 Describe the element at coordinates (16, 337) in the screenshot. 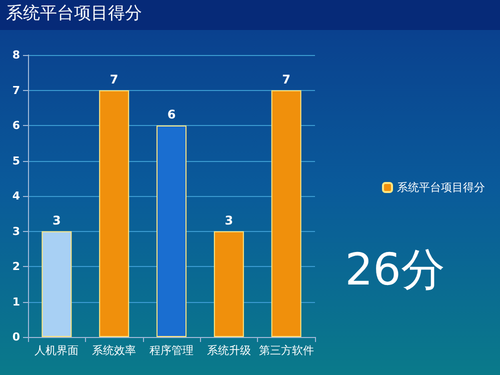

I see `y-tick-label: 0` at that location.